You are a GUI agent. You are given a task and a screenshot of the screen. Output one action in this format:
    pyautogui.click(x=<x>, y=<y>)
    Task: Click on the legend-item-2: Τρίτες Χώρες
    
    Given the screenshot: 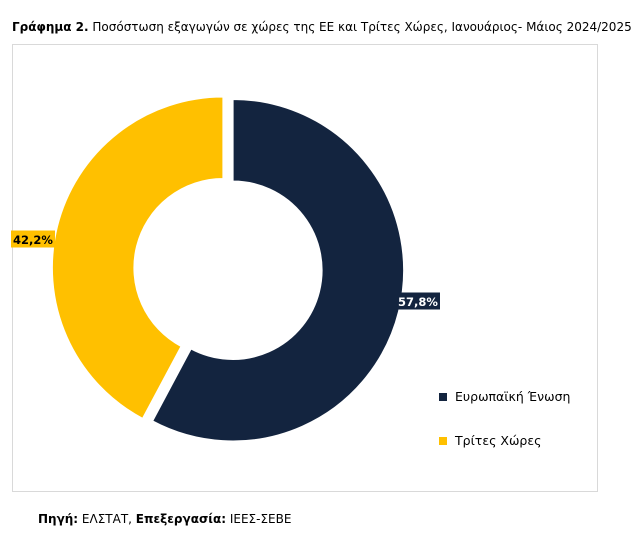 What is the action you would take?
    pyautogui.click(x=490, y=440)
    